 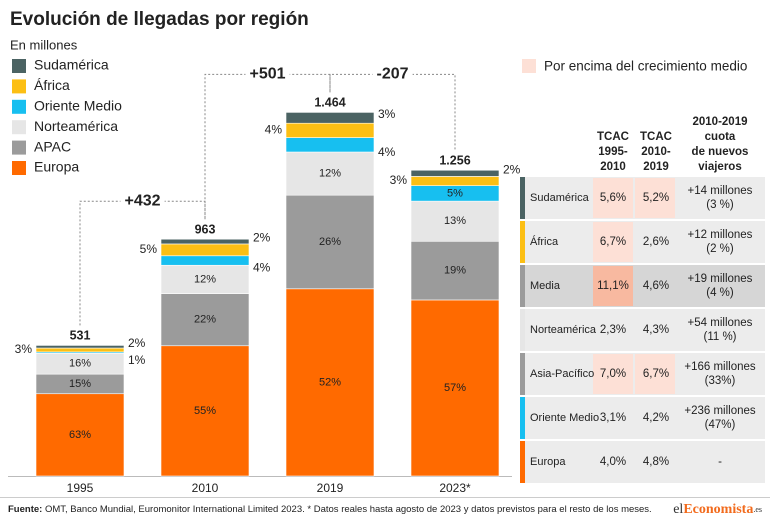 I want to click on table-cell: 11,1%, so click(x=613, y=286).